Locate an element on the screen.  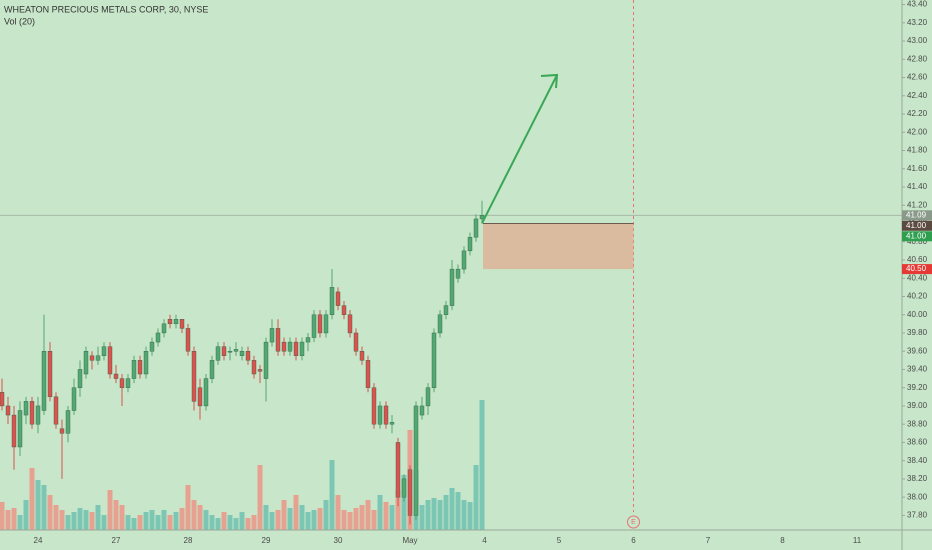
x-tick-label: 7 is located at coordinates (708, 540).